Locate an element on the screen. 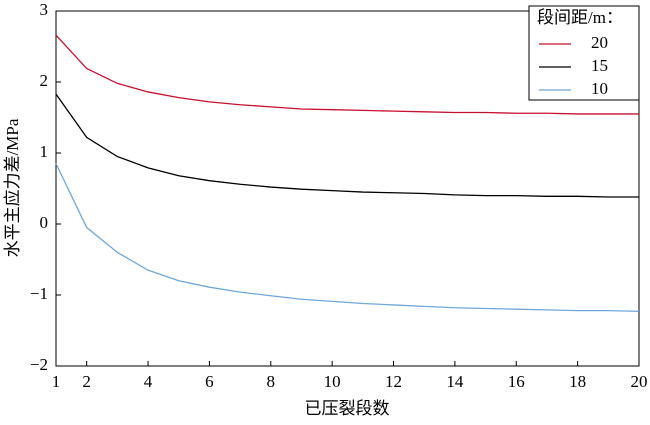 This screenshot has width=650, height=425. legend-box is located at coordinates (584, 53).